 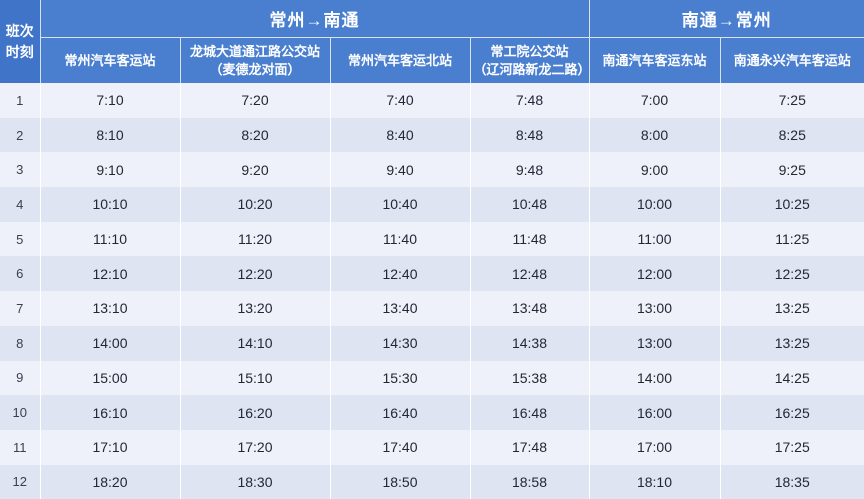 What do you see at coordinates (529, 239) in the screenshot?
I see `departure-time-cell: 11:48` at bounding box center [529, 239].